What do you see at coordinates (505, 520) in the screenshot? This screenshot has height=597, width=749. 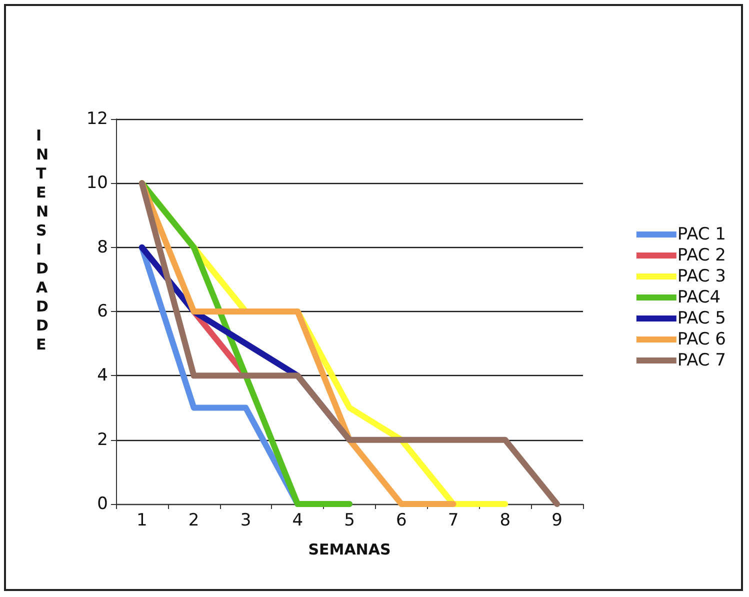 I see `x-tick-label: 8` at bounding box center [505, 520].